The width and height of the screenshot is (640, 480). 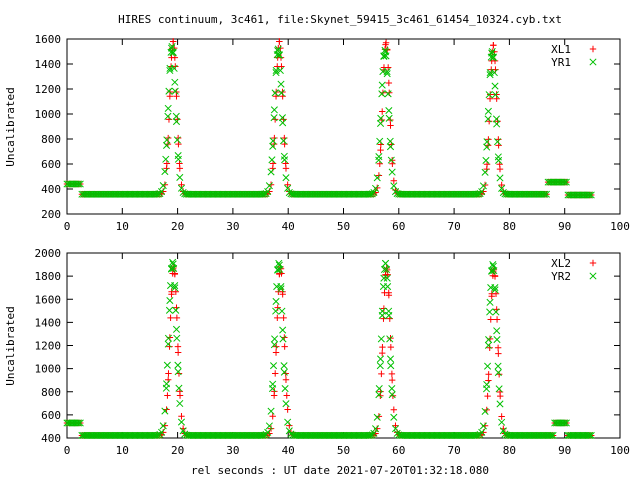 I want to click on y-tick-label: 1600, so click(x=48, y=39).